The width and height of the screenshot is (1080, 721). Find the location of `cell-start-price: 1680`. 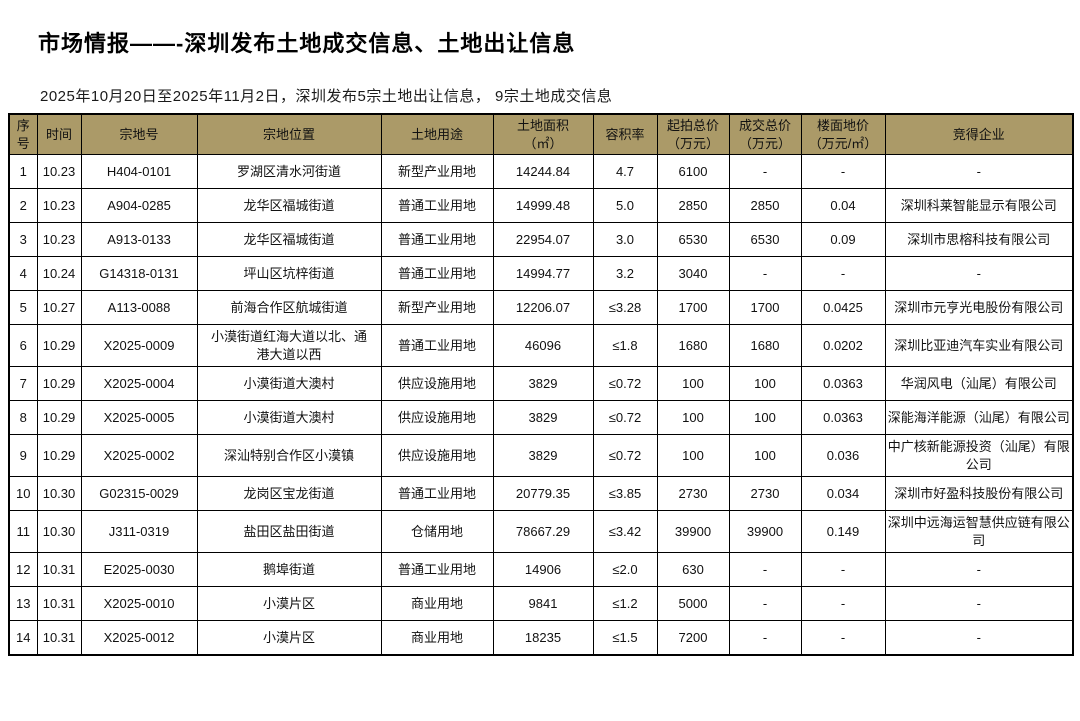

cell-start-price: 1680 is located at coordinates (693, 346).